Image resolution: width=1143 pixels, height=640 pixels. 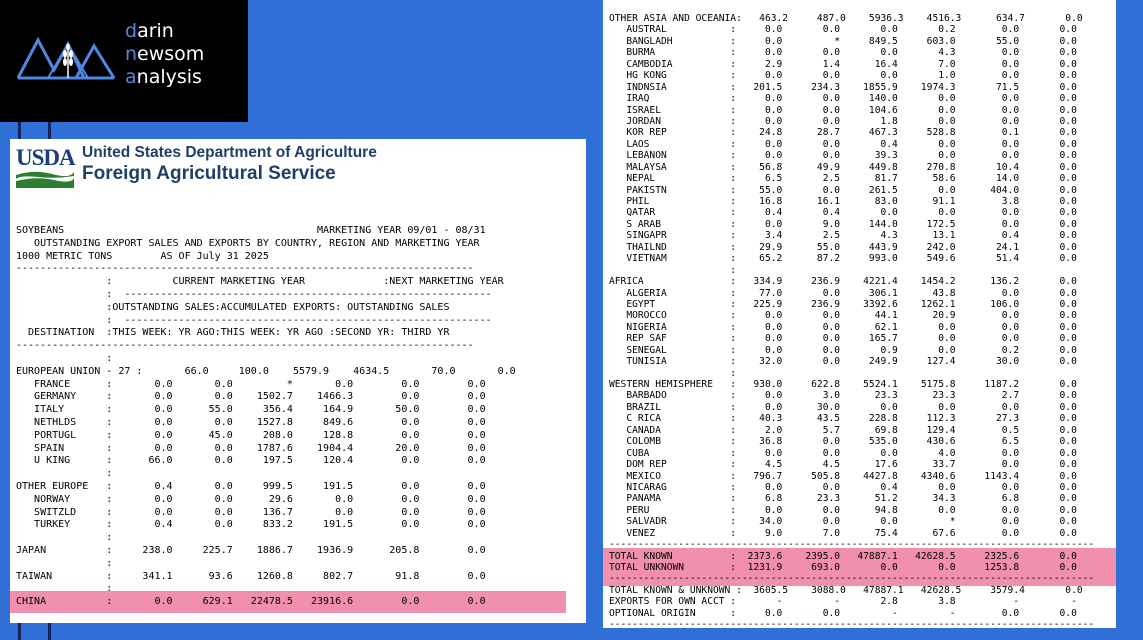 What do you see at coordinates (843, 201) in the screenshot?
I see `table-row: PHIL : 16.8 16.1 83.0 91.1 3.8 0.0` at bounding box center [843, 201].